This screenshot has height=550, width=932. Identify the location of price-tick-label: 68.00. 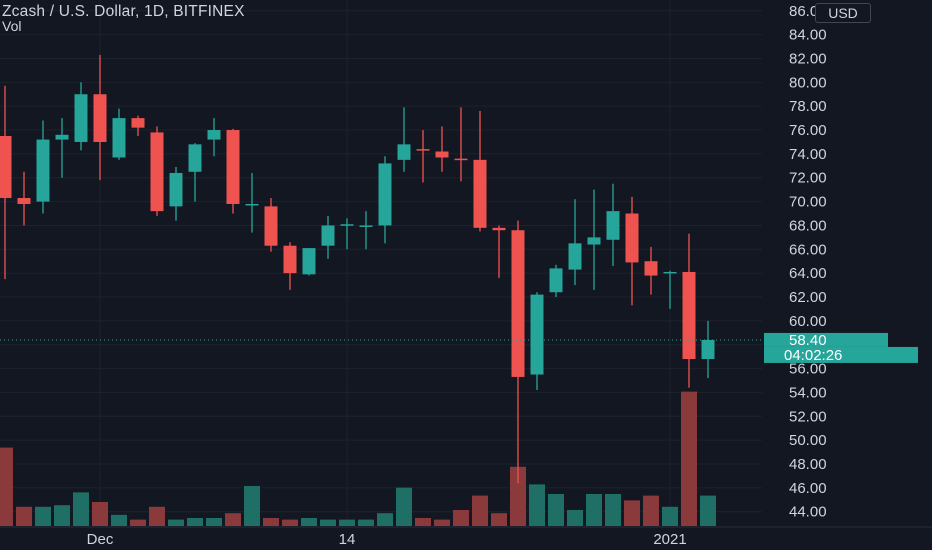
(808, 225).